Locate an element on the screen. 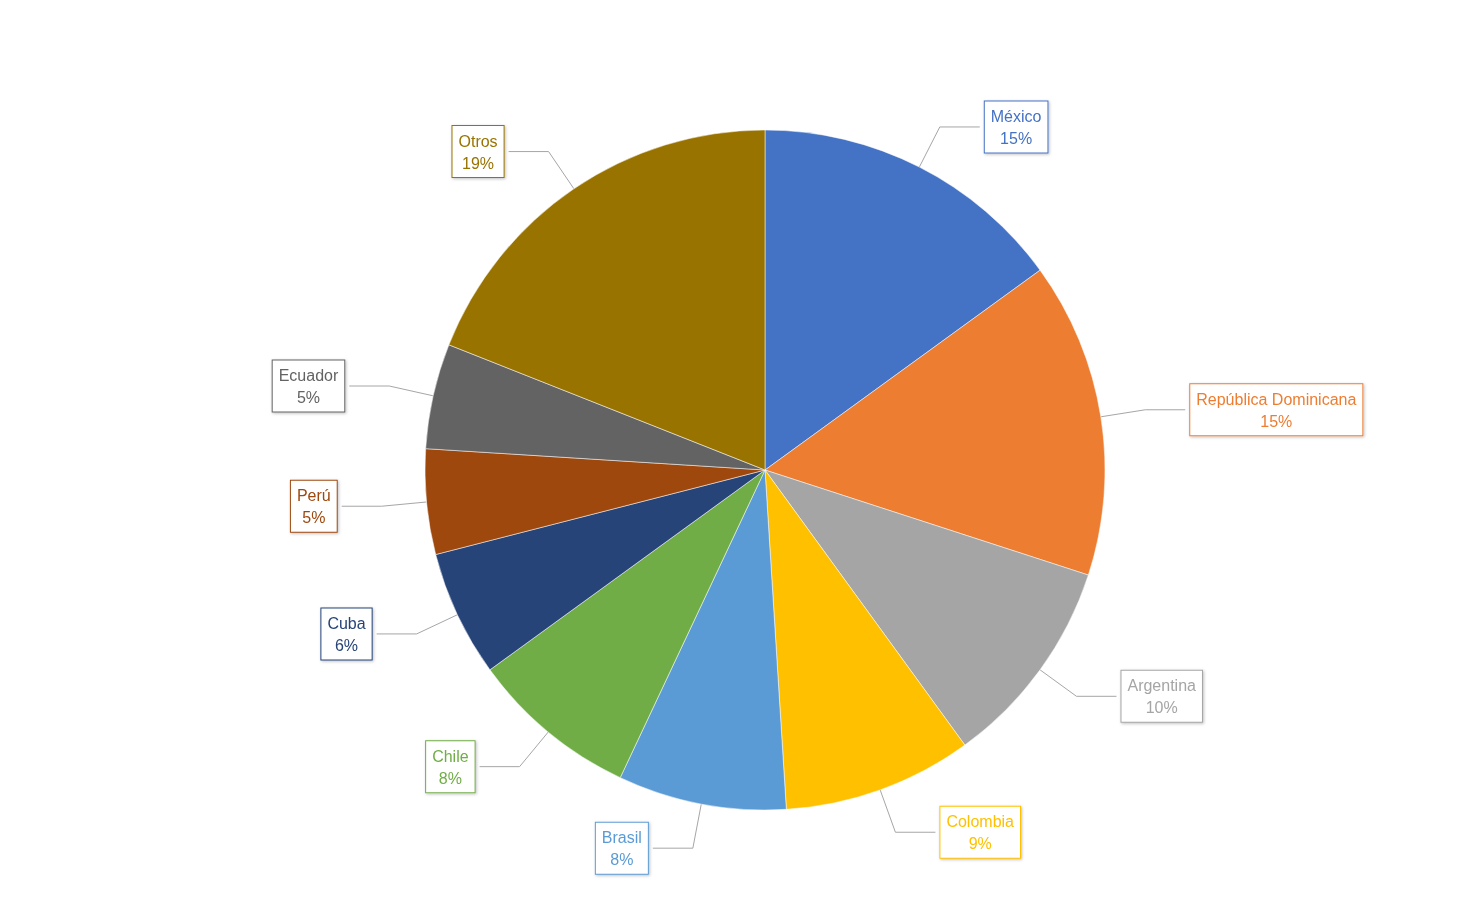 Image resolution: width=1483 pixels, height=903 pixels. data-label: 9% is located at coordinates (980, 844).